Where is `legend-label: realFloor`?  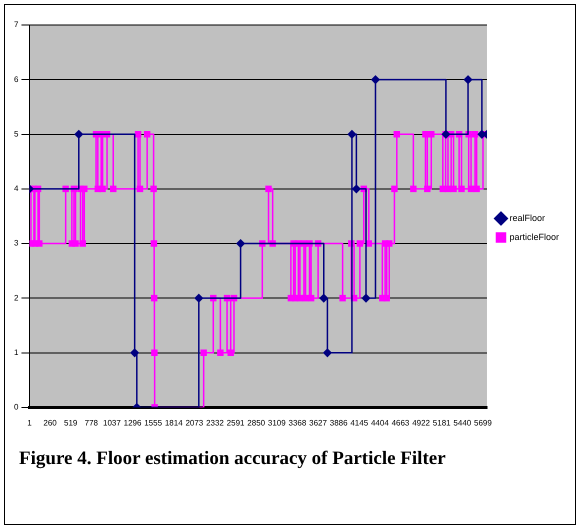 legend-label: realFloor is located at coordinates (527, 217).